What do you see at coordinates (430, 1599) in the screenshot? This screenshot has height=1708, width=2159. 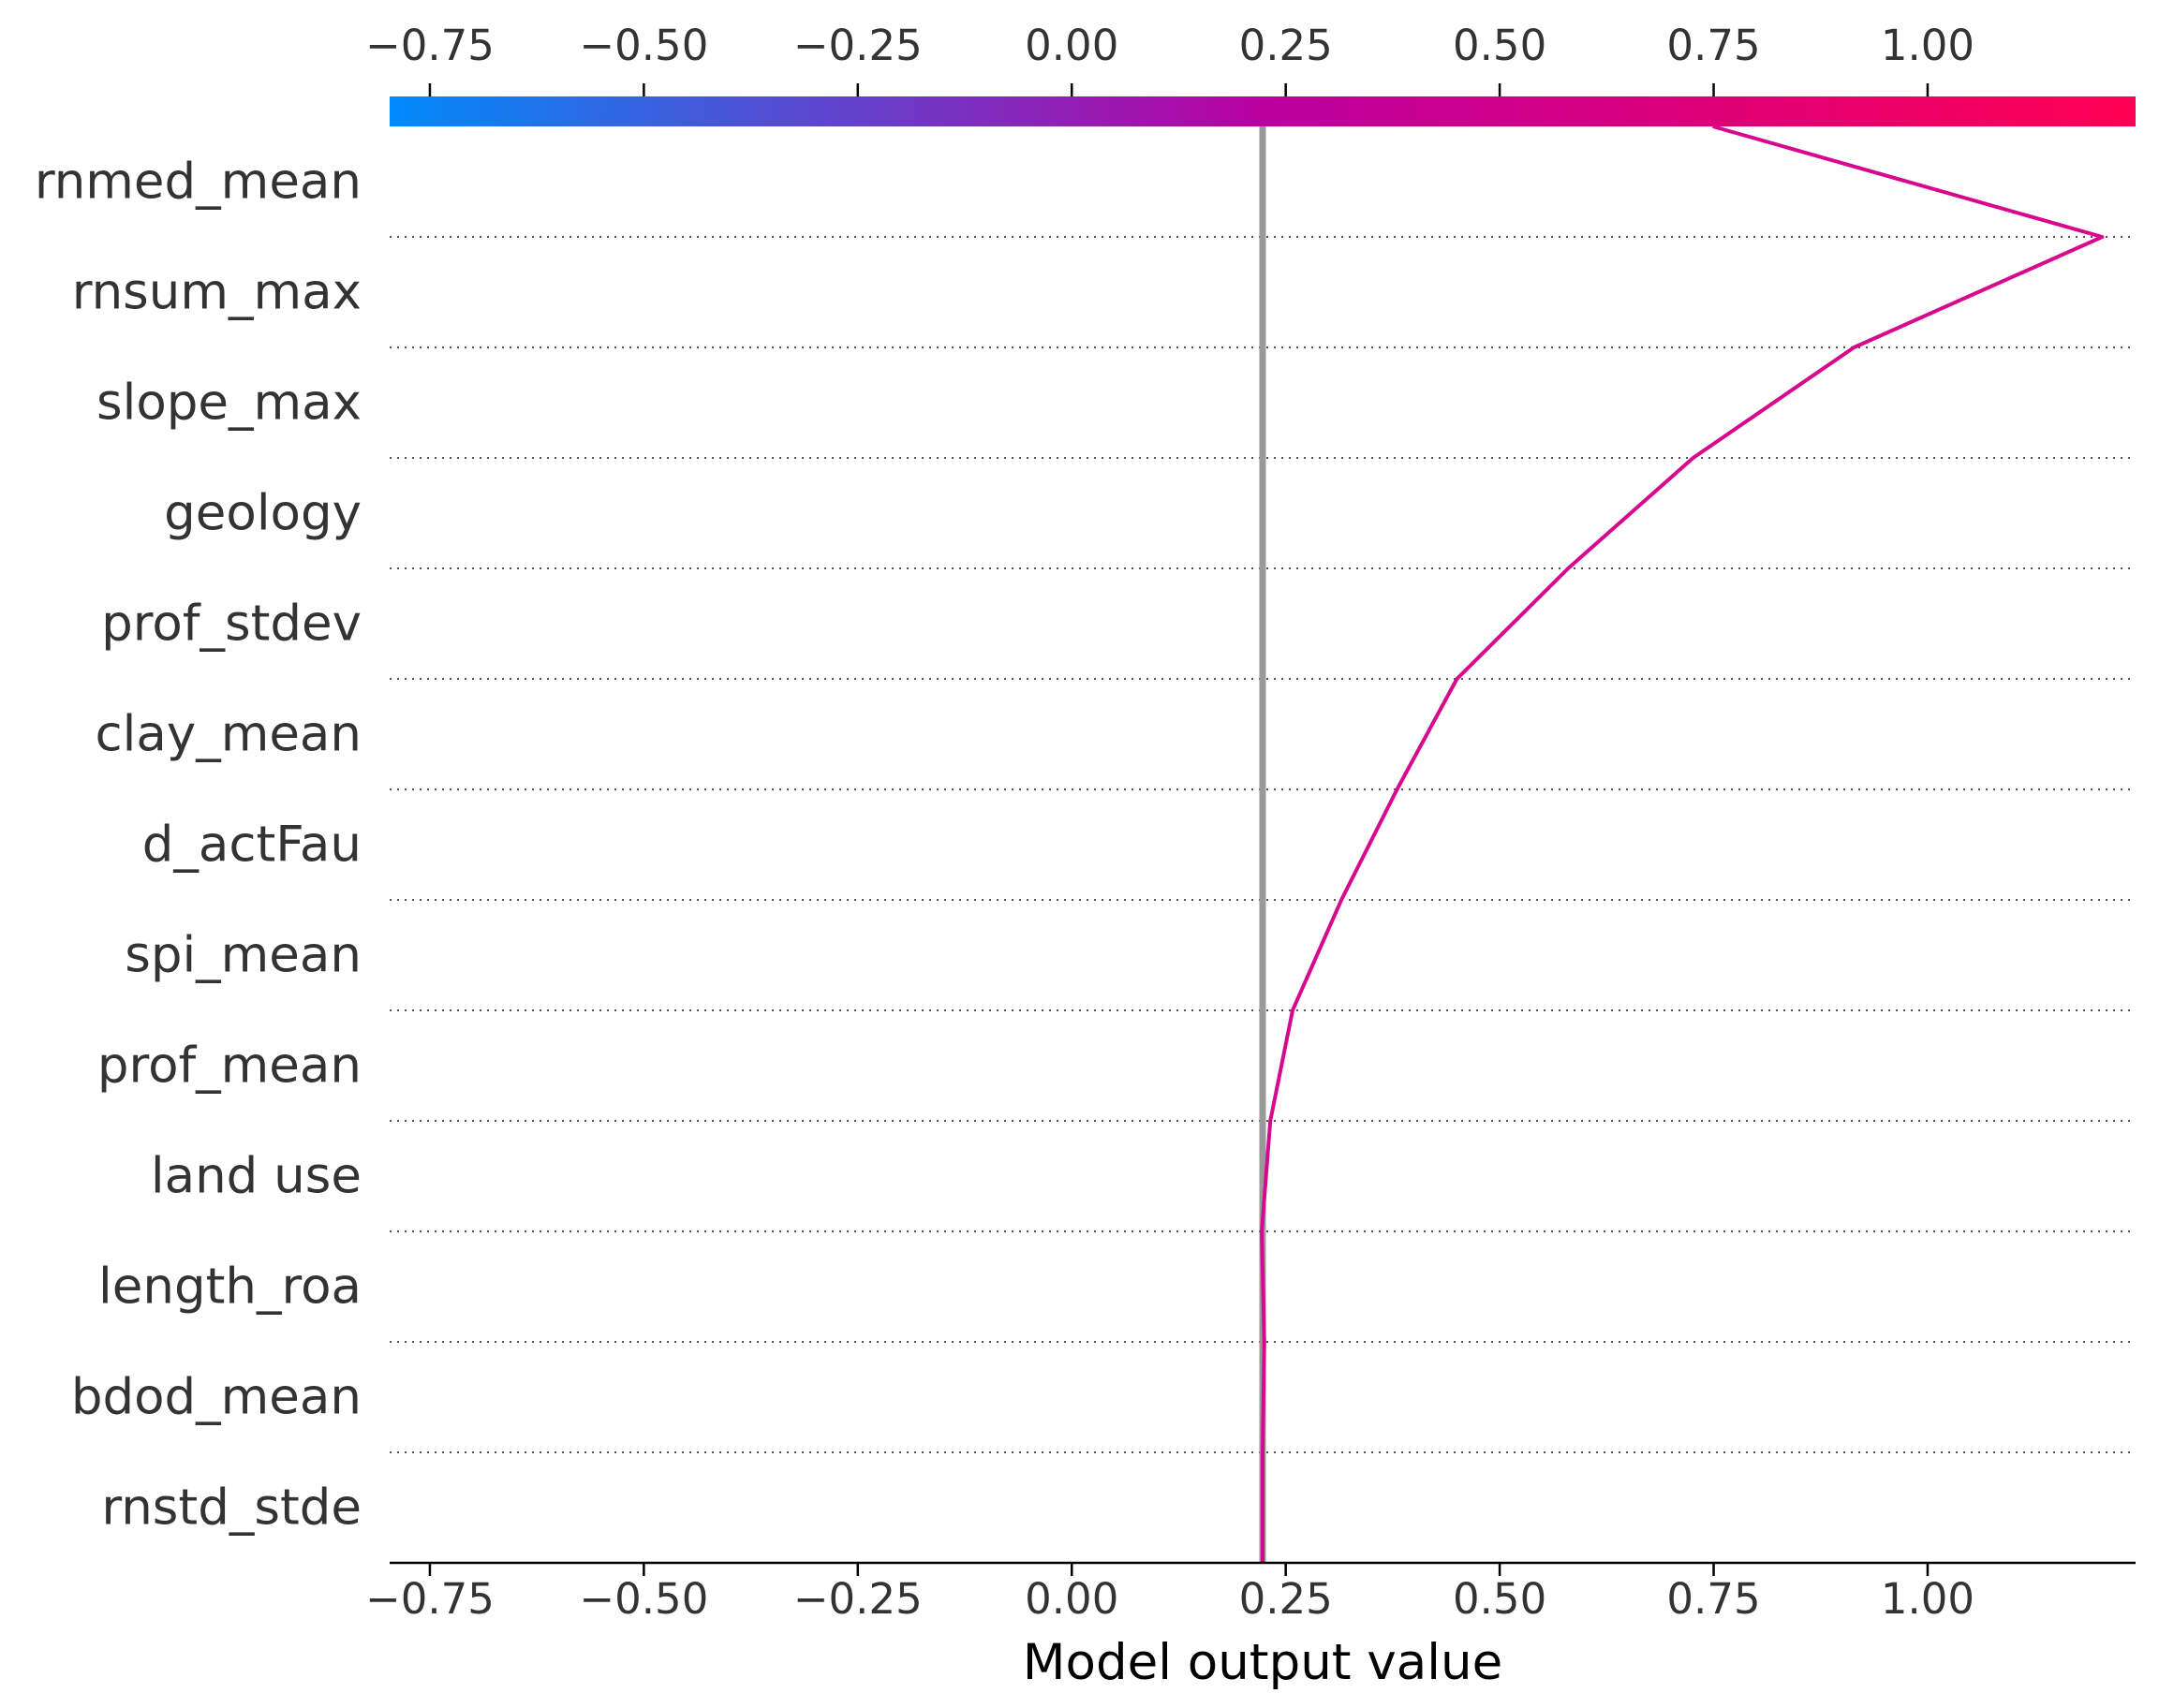 I see `x-tick-label: −0.75` at bounding box center [430, 1599].